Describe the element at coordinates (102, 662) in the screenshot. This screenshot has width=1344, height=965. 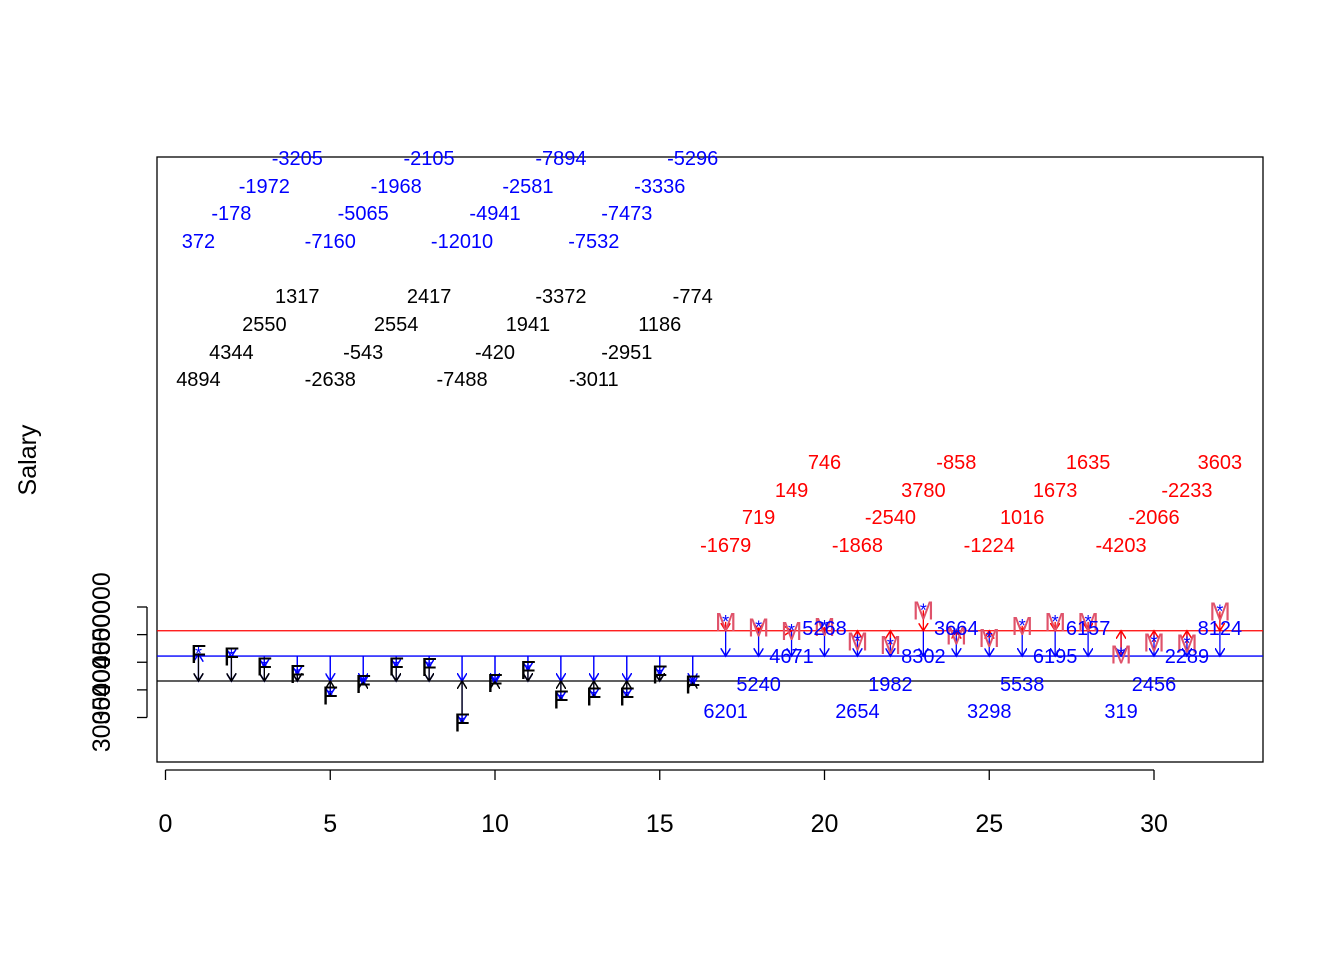
I see `y-tick-label: 40000` at that location.